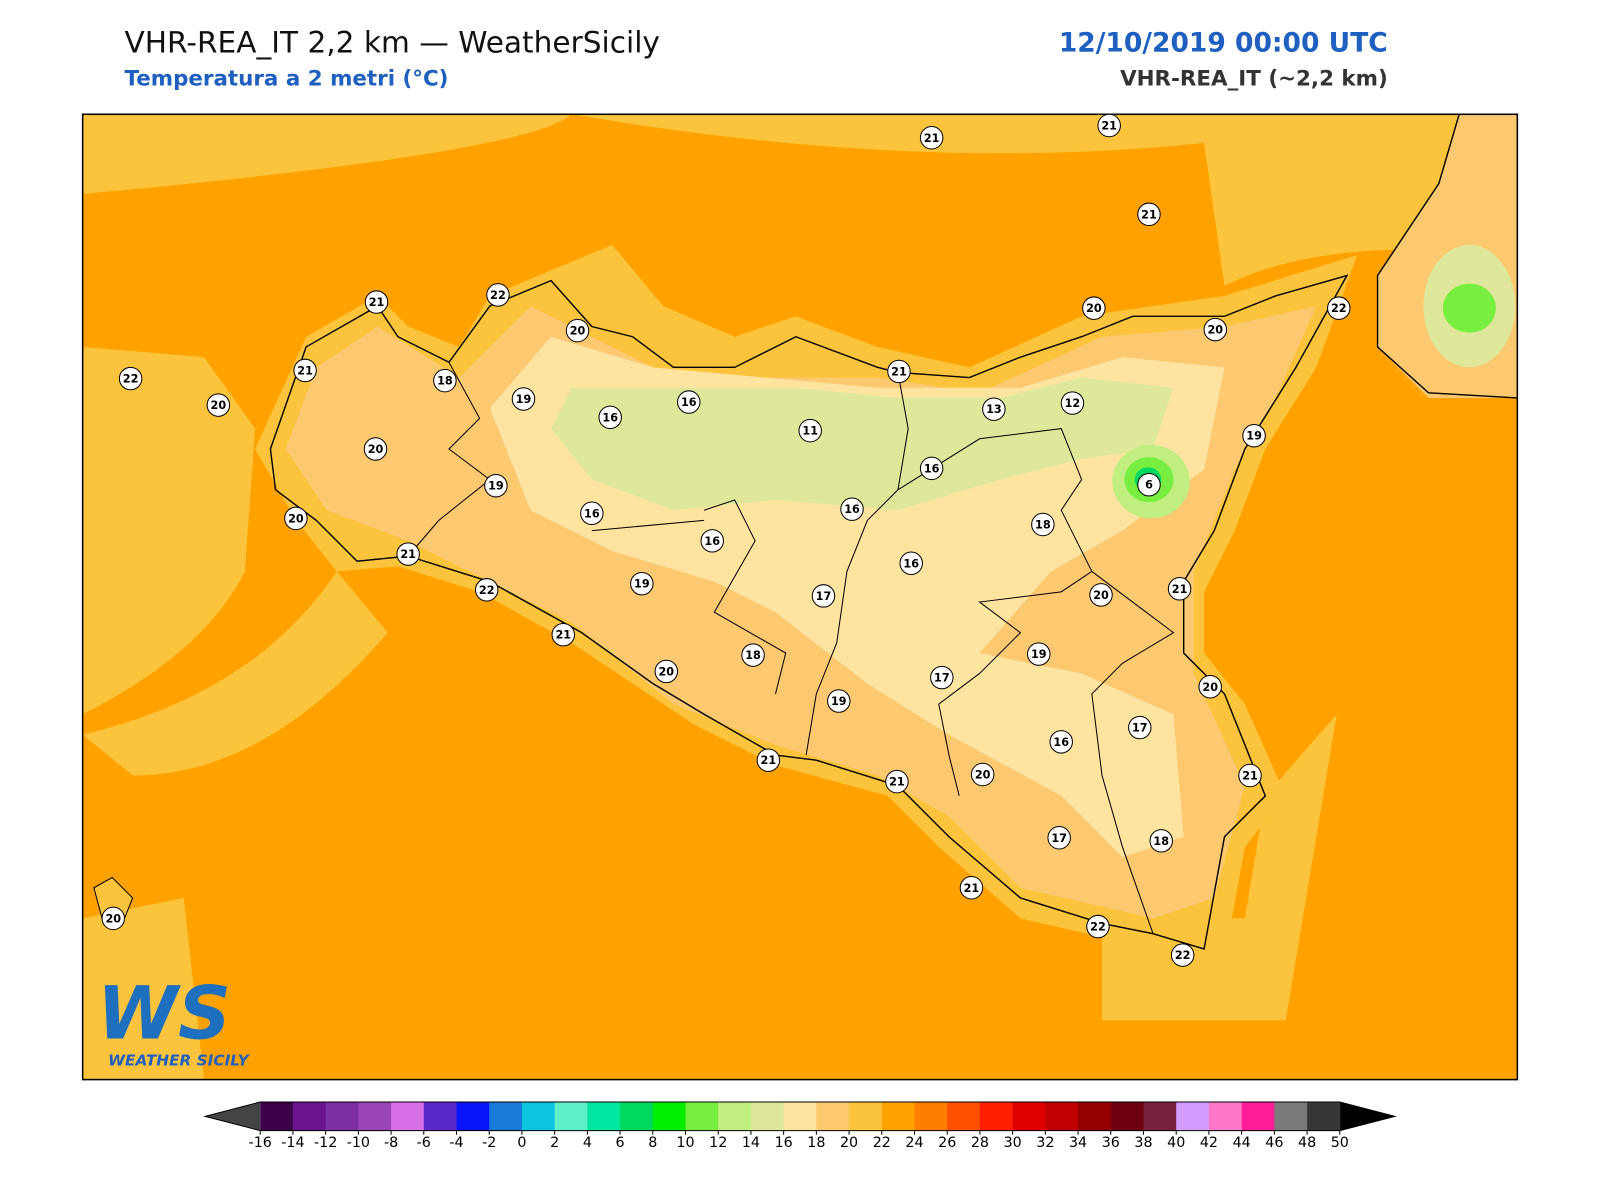 The image size is (1600, 1200). I want to click on colorbar-tick-label: -4, so click(456, 1143).